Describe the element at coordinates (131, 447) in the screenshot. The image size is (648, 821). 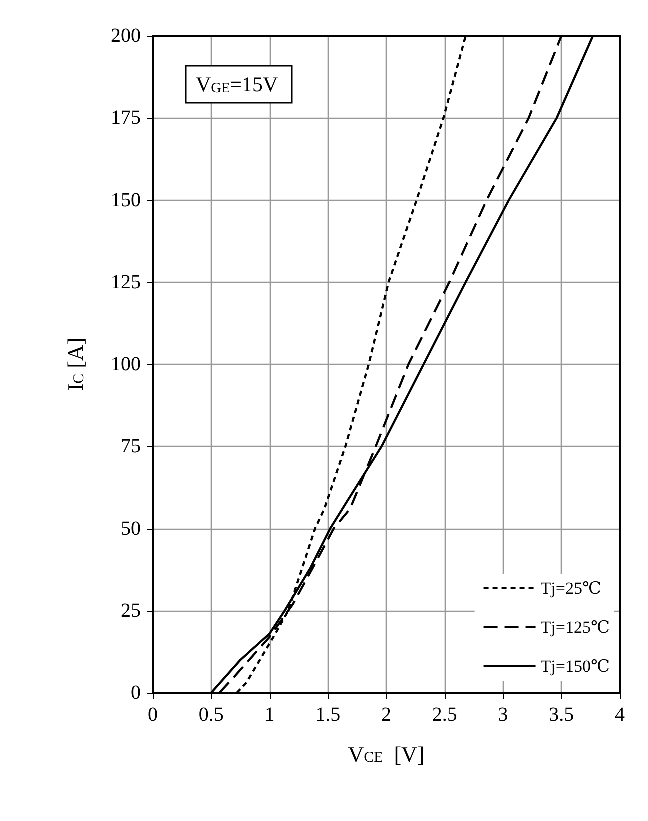
I see `y-tick-label: 75` at that location.